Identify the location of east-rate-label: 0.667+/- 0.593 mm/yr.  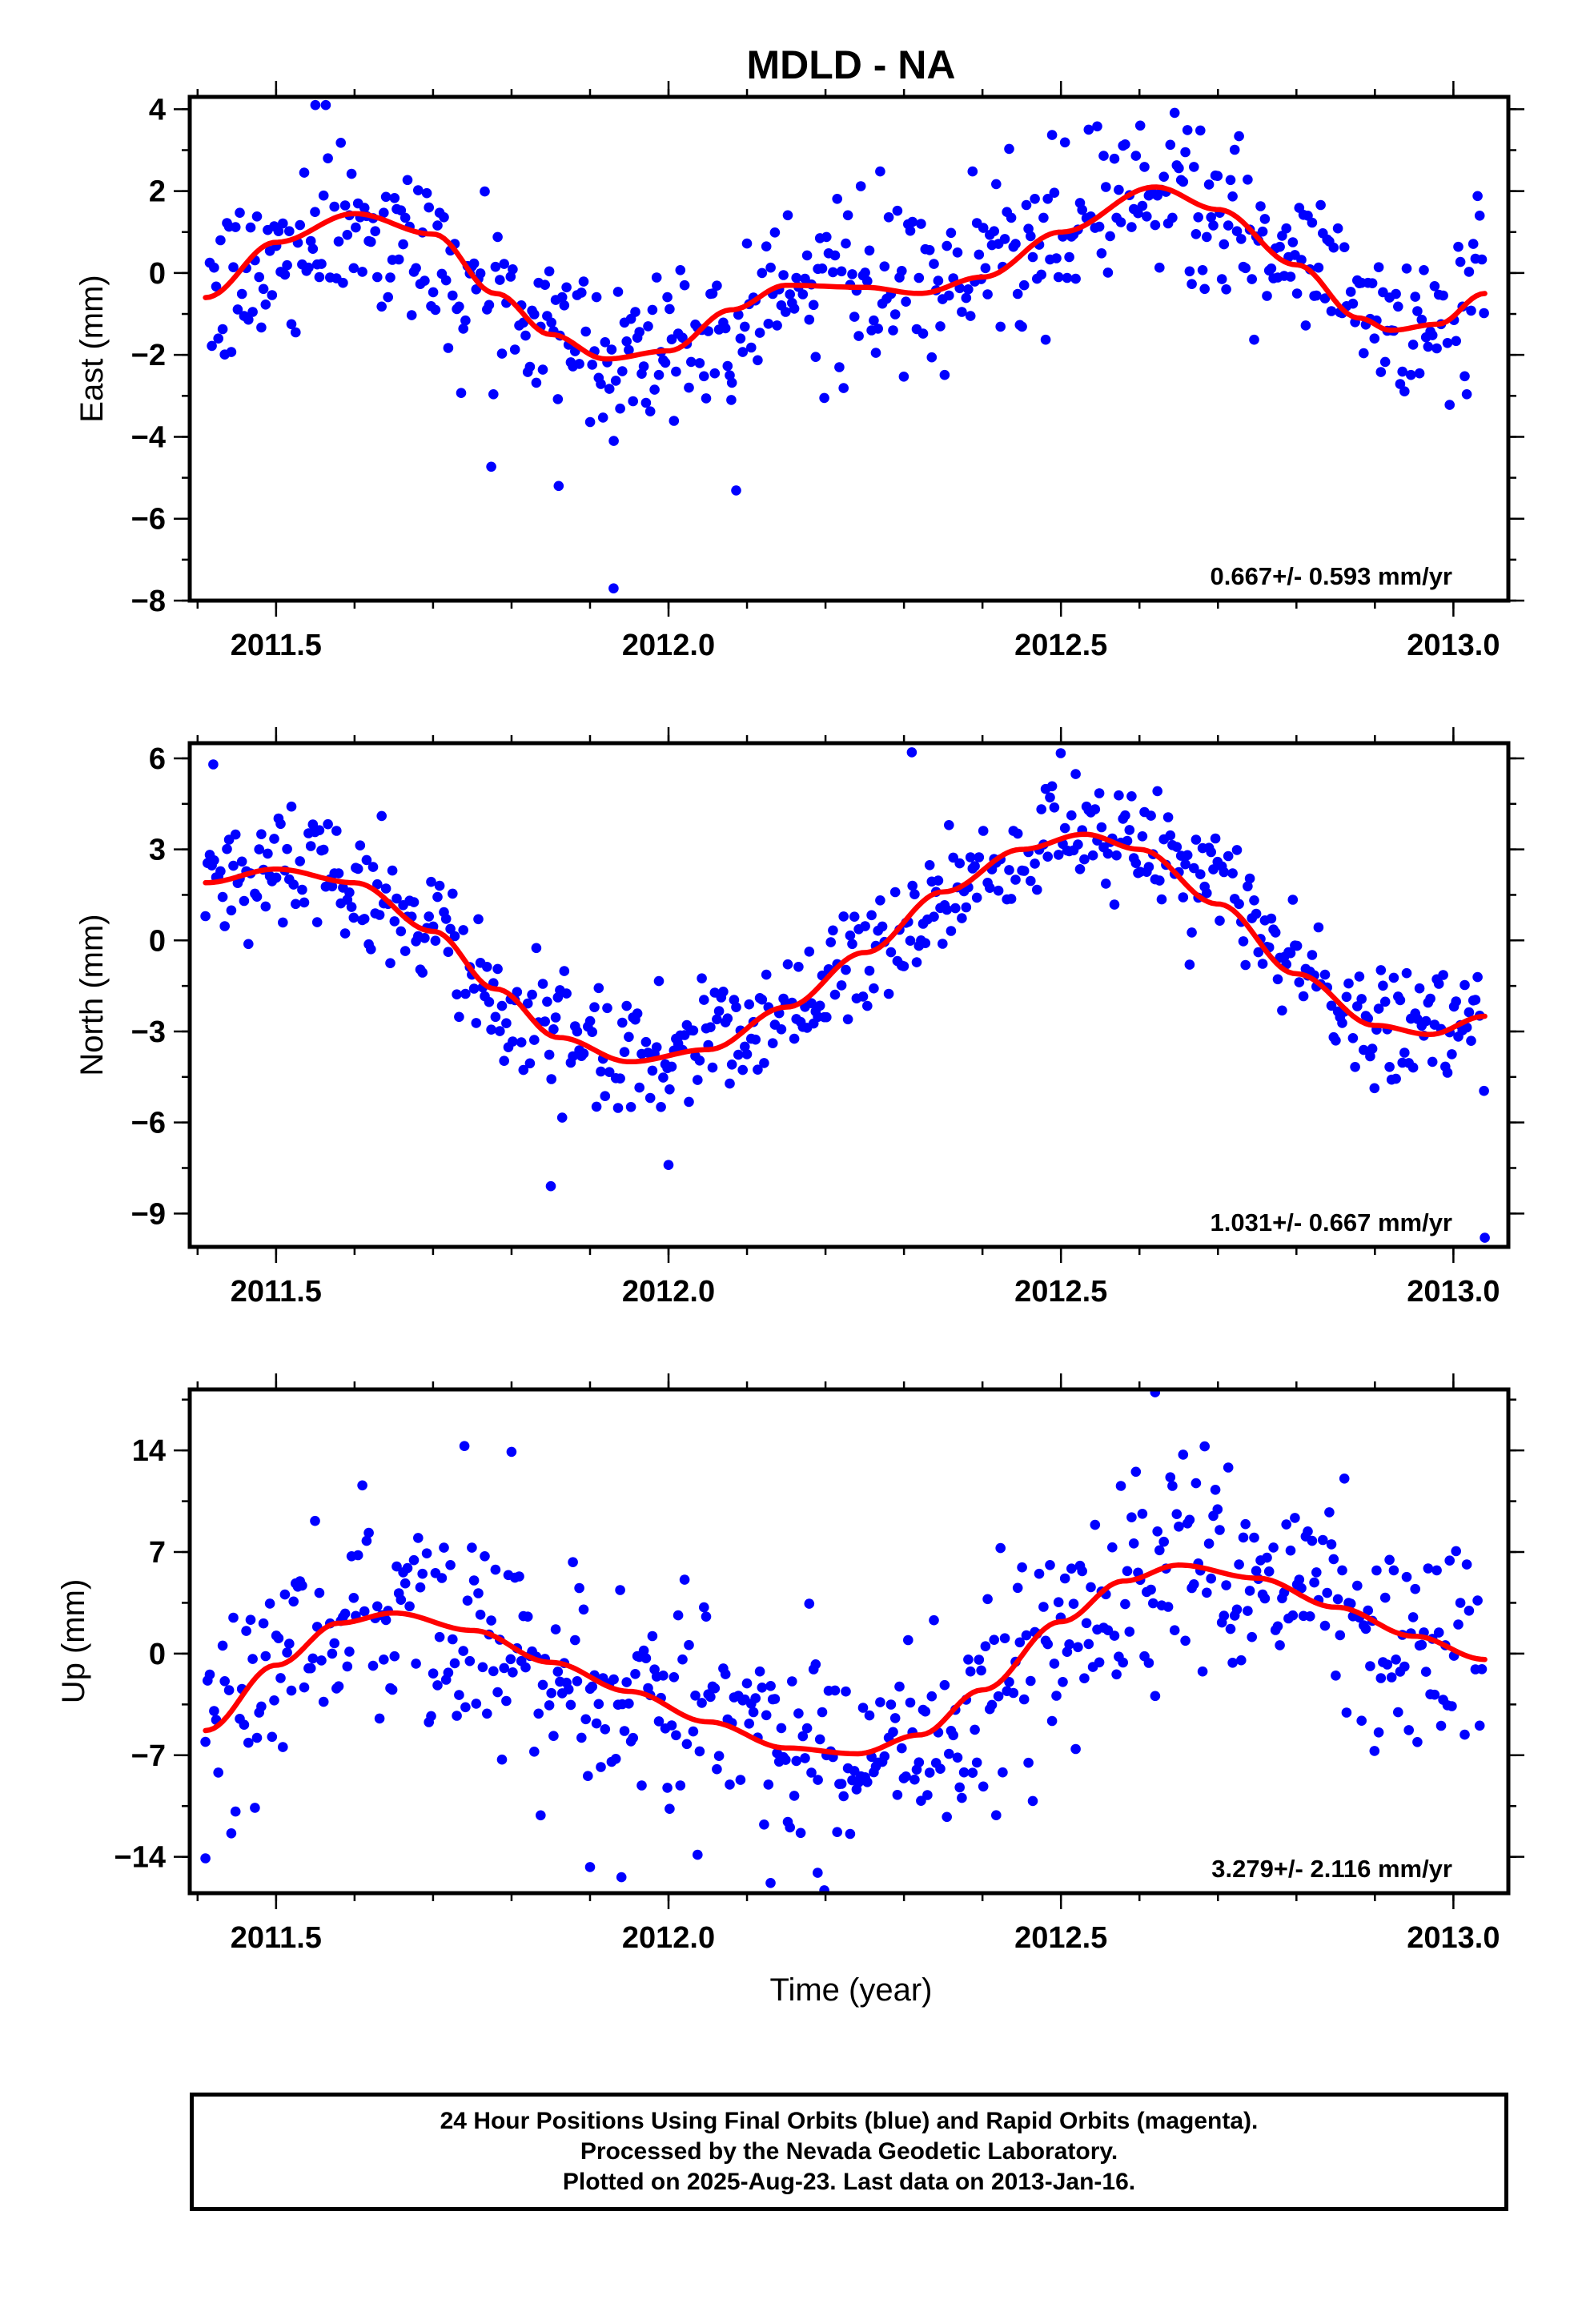
(1331, 576).